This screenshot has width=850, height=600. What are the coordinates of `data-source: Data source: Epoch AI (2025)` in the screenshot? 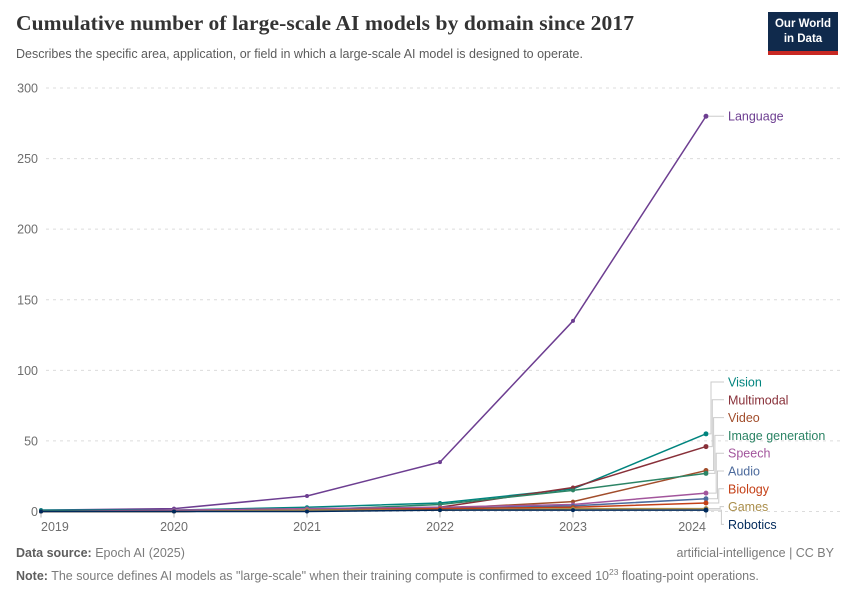 It's located at (100, 553).